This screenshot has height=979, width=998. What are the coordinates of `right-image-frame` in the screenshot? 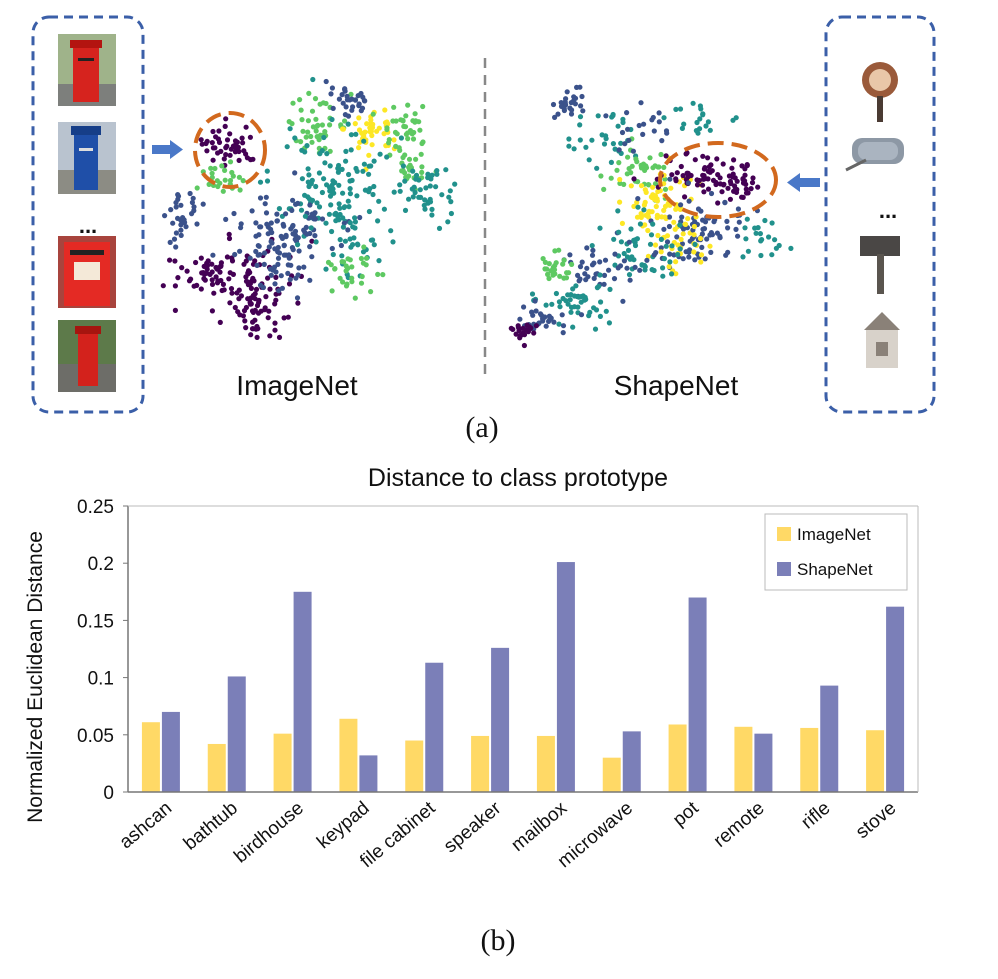 It's located at (880, 214).